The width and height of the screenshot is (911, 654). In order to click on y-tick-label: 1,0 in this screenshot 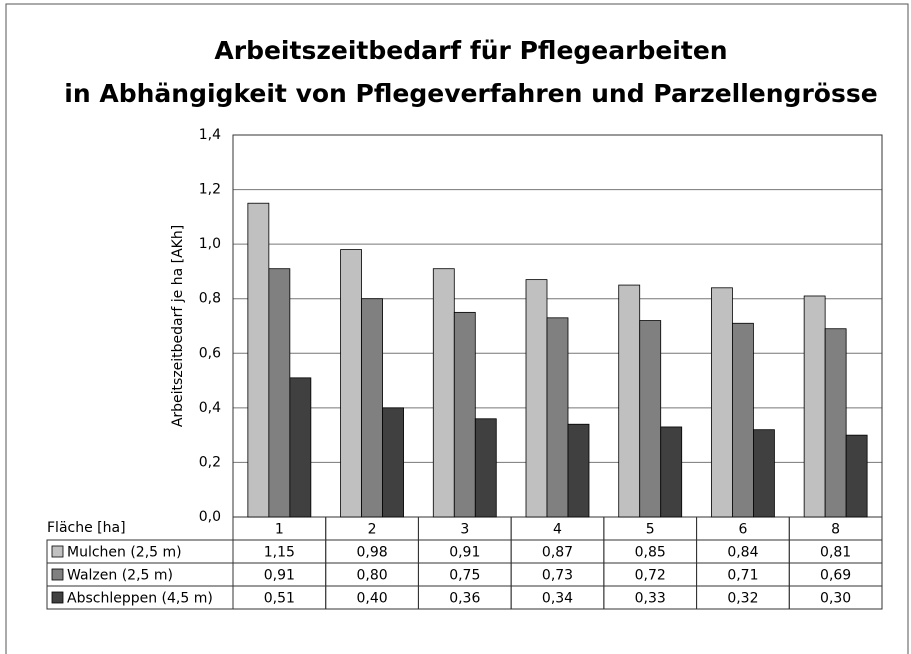, I will do `click(210, 244)`.